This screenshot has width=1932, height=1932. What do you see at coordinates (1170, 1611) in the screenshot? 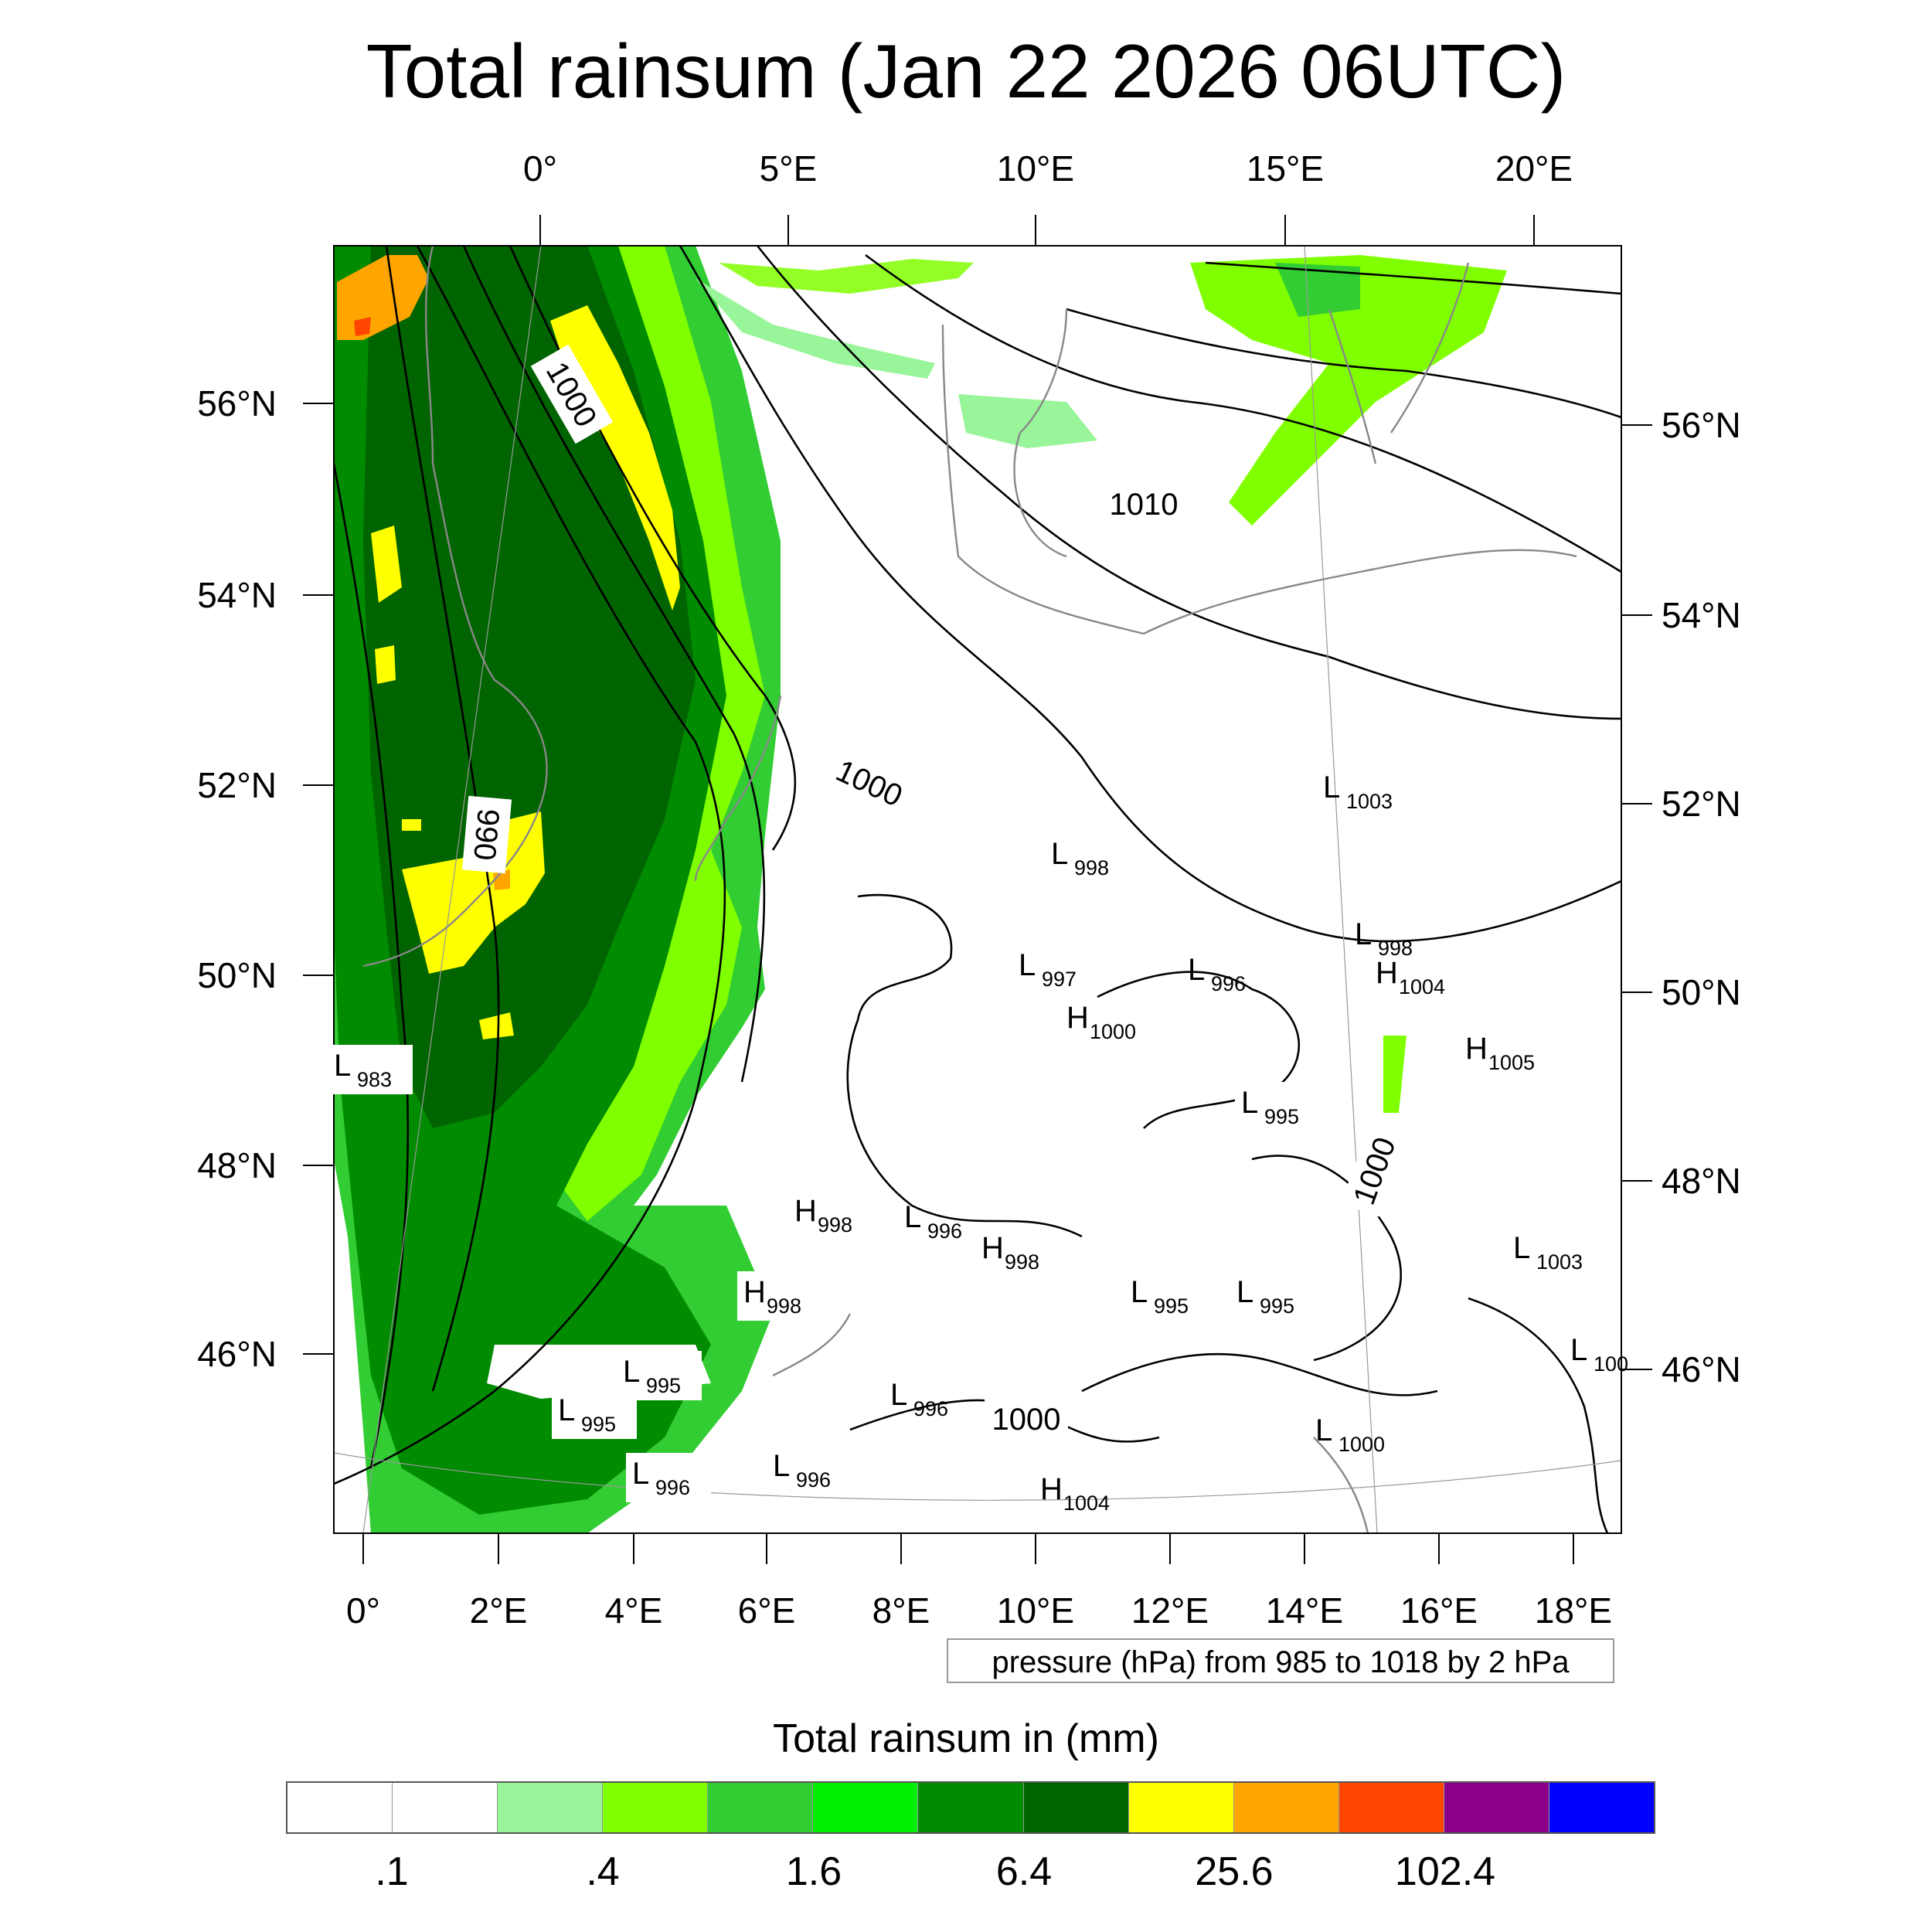
I see `bottom-lon-label: 12°E` at bounding box center [1170, 1611].